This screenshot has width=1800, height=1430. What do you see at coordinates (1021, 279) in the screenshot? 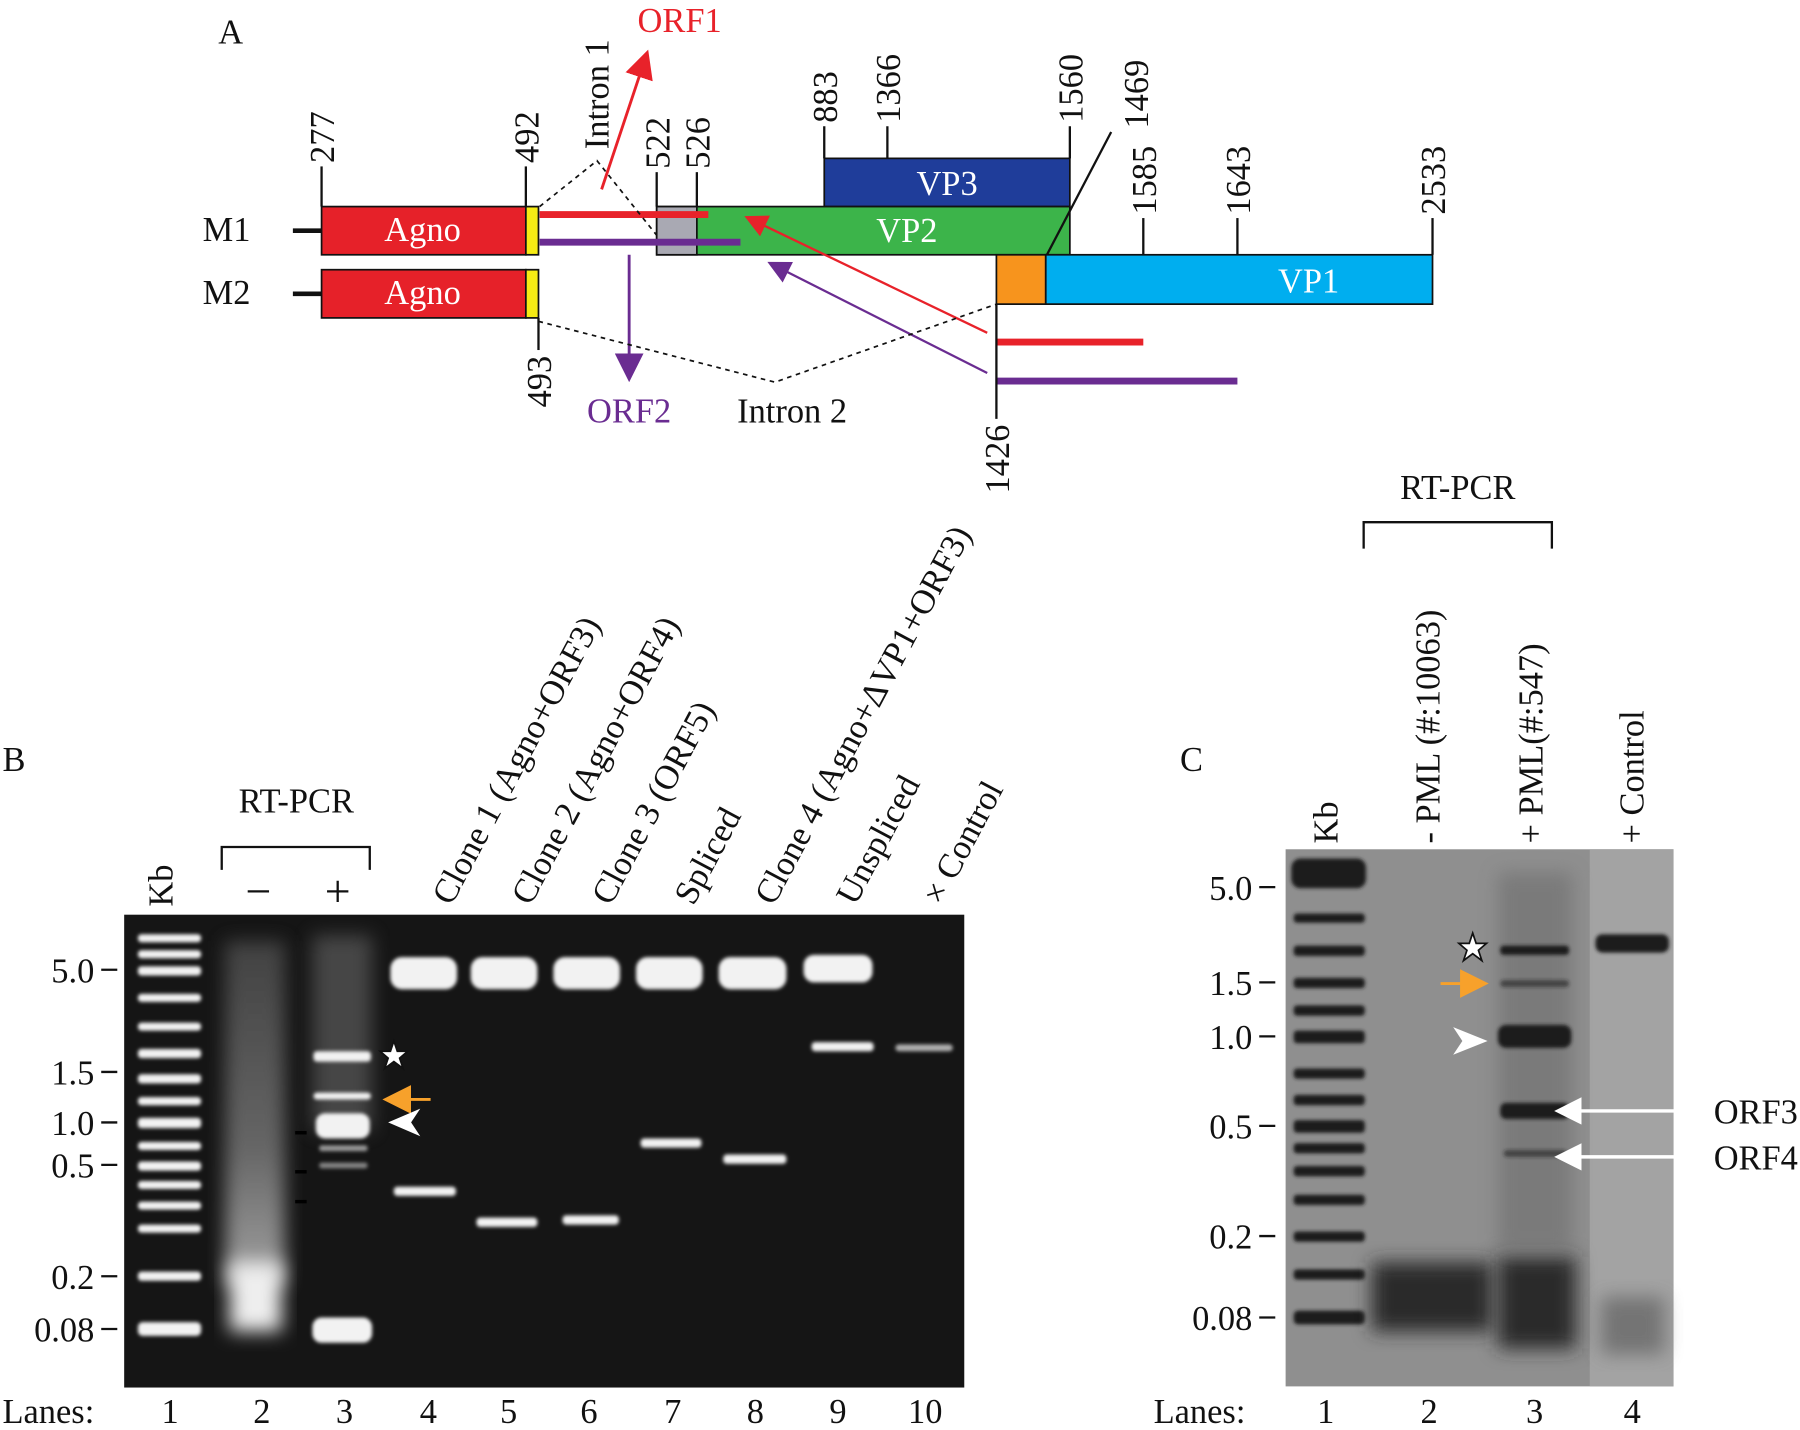
I see `orange-box` at bounding box center [1021, 279].